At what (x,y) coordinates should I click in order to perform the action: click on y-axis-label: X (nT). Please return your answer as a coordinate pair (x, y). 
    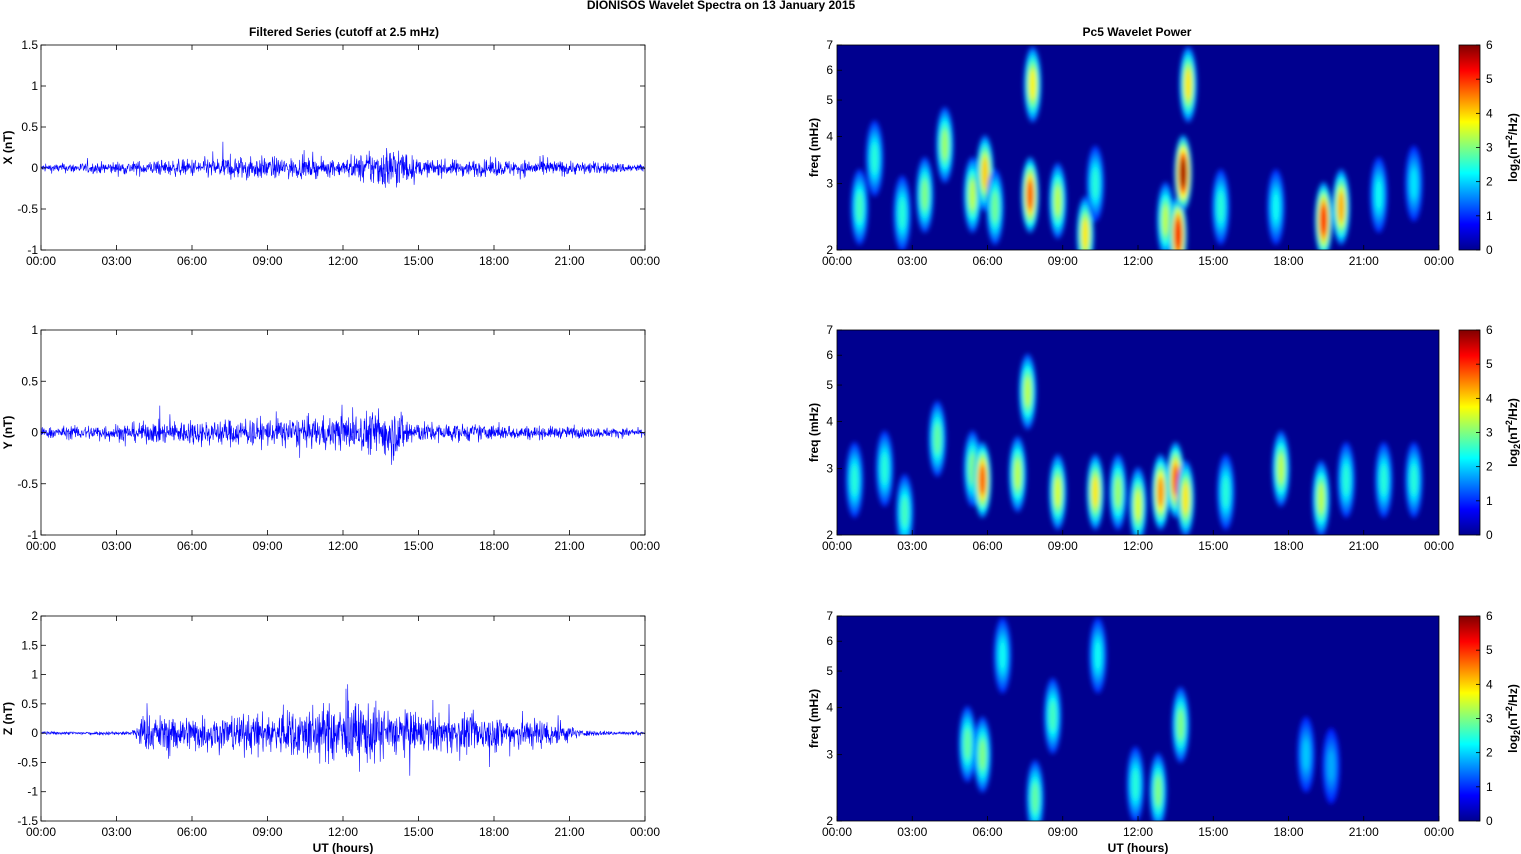
    Looking at the image, I should click on (8, 148).